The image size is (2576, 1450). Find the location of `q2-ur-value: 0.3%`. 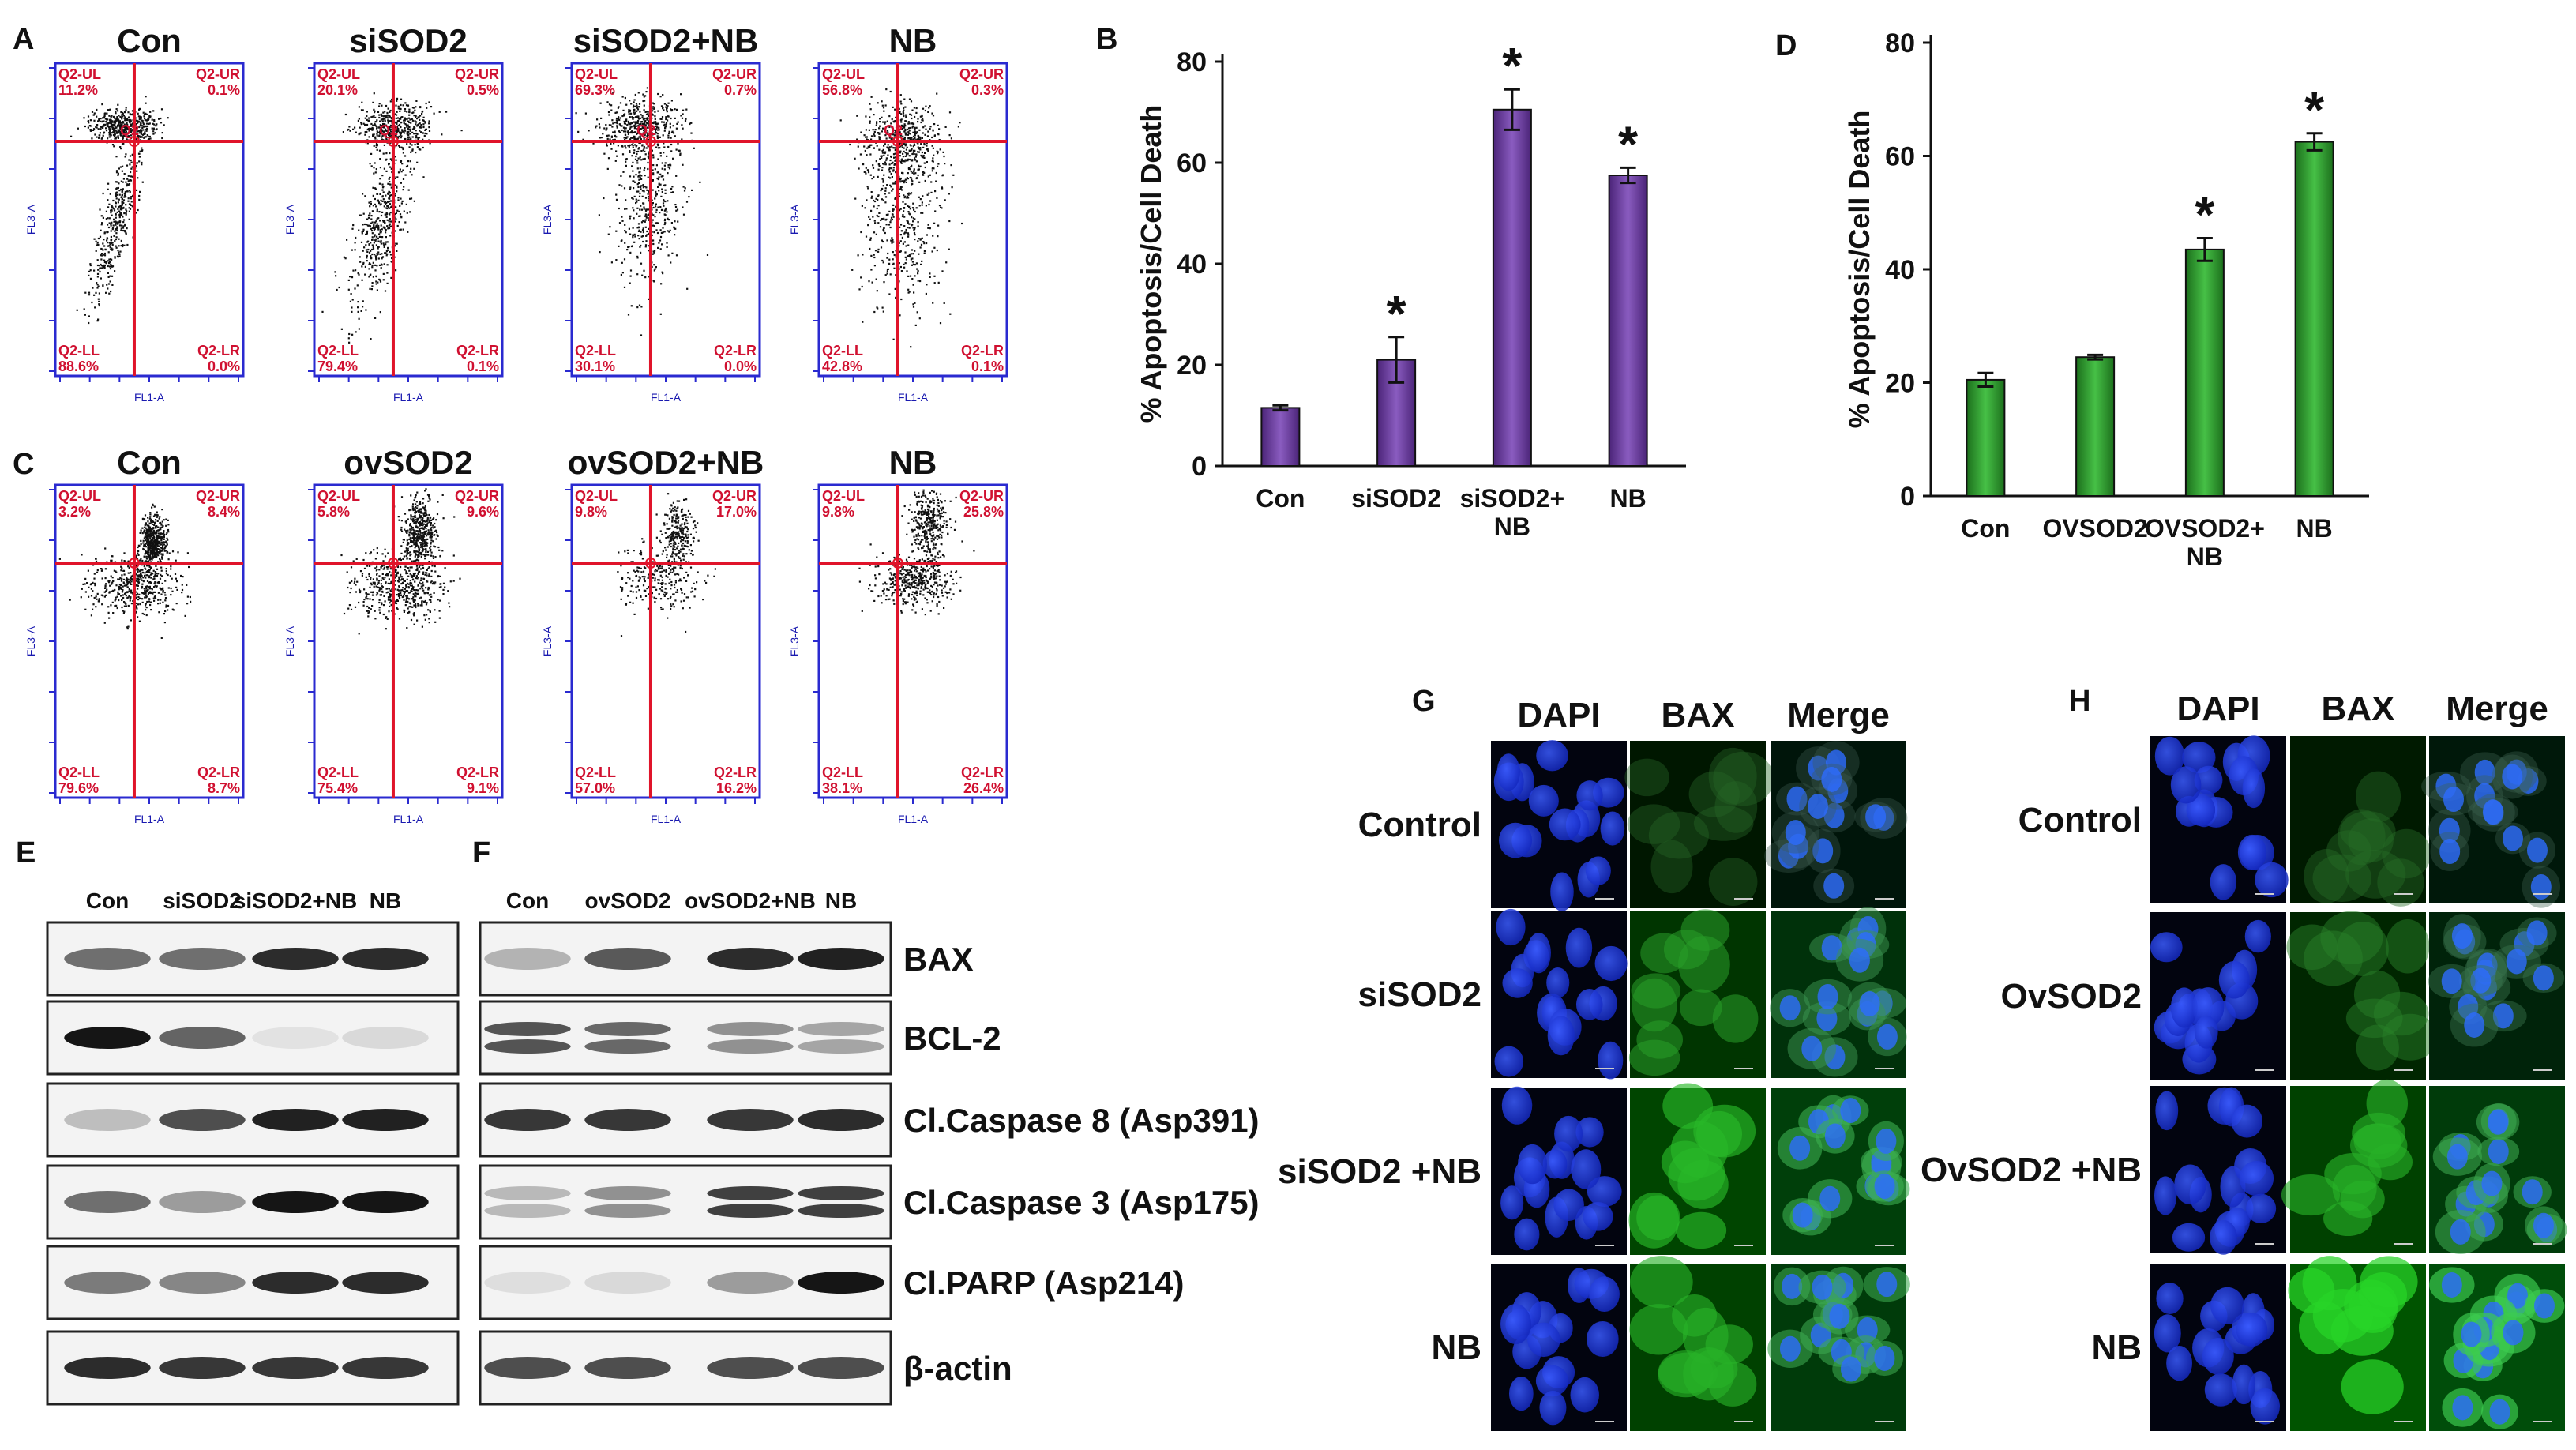

q2-ur-value: 0.3% is located at coordinates (987, 90).